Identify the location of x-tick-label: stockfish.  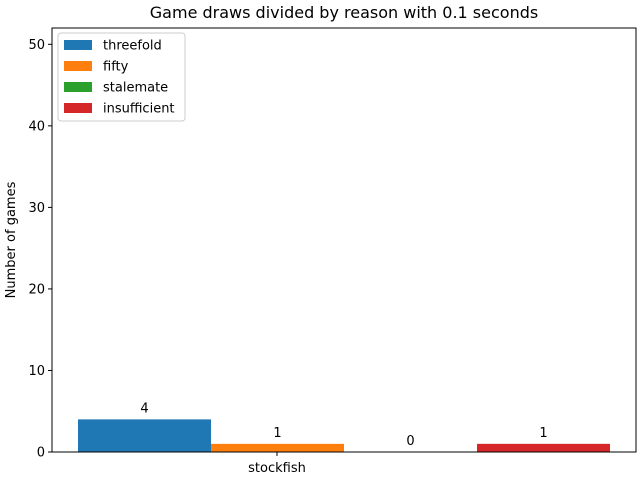
(277, 468).